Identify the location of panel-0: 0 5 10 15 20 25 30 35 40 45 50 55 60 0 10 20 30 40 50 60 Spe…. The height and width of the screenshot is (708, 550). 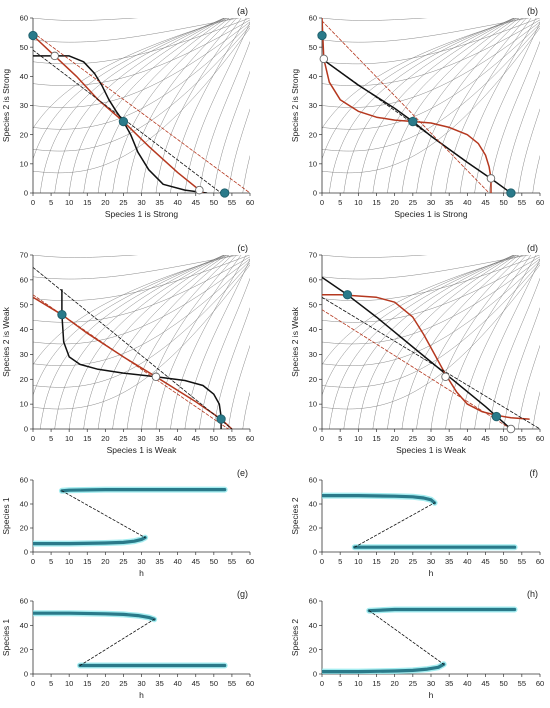
(127, 112).